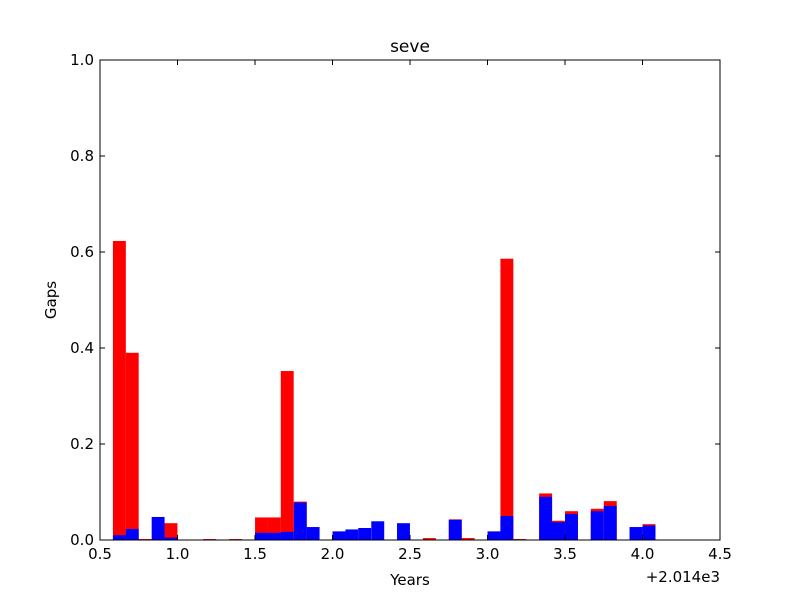 The image size is (800, 604). Describe the element at coordinates (409, 580) in the screenshot. I see `x-axis-label: Years` at that location.